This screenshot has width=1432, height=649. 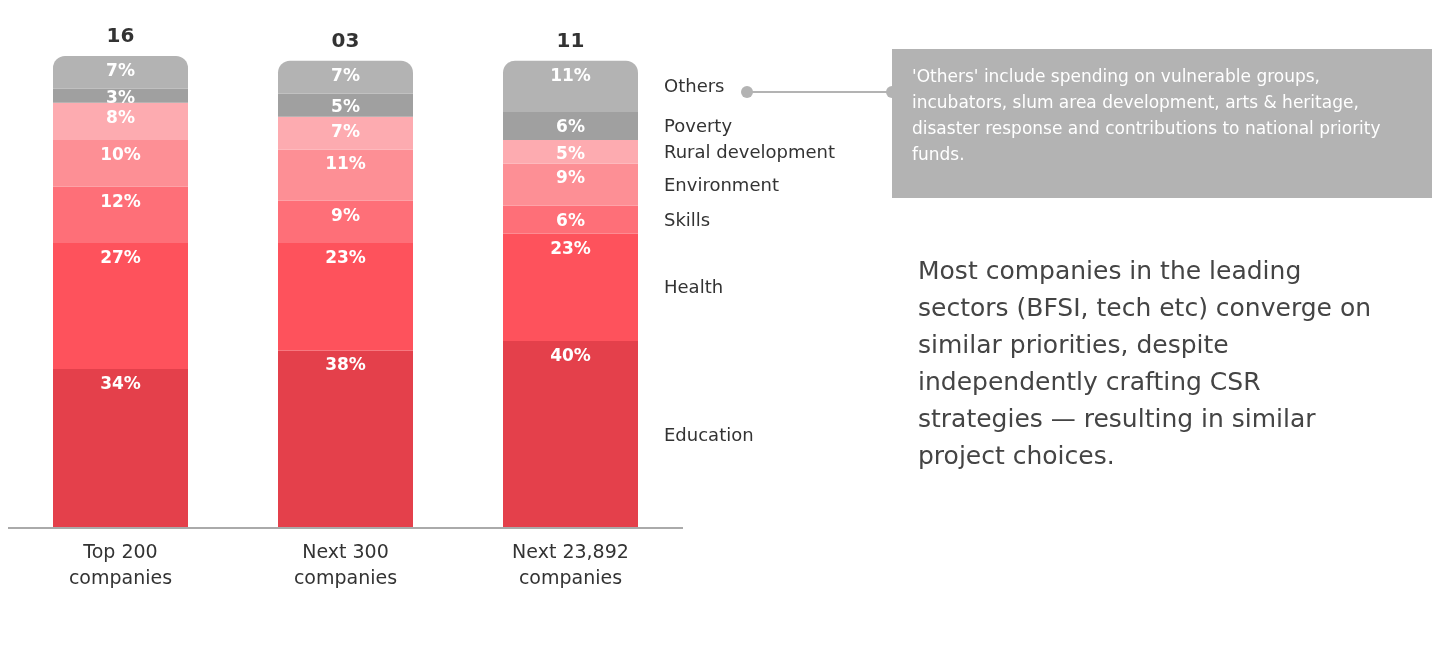 I want to click on x-tick-label: Next 300 companies, so click(x=345, y=564).